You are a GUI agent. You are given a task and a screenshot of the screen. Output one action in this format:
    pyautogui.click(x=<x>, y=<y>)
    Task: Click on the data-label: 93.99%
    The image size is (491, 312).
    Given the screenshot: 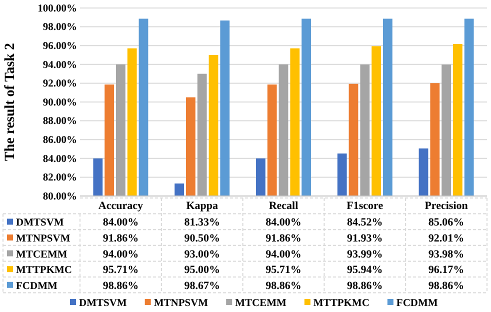 What is the action you would take?
    pyautogui.click(x=365, y=254)
    